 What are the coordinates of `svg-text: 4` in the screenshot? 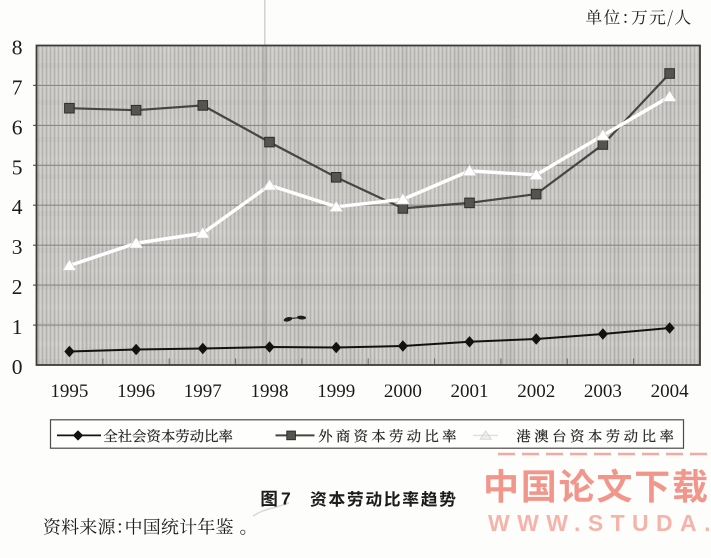 It's located at (17, 207).